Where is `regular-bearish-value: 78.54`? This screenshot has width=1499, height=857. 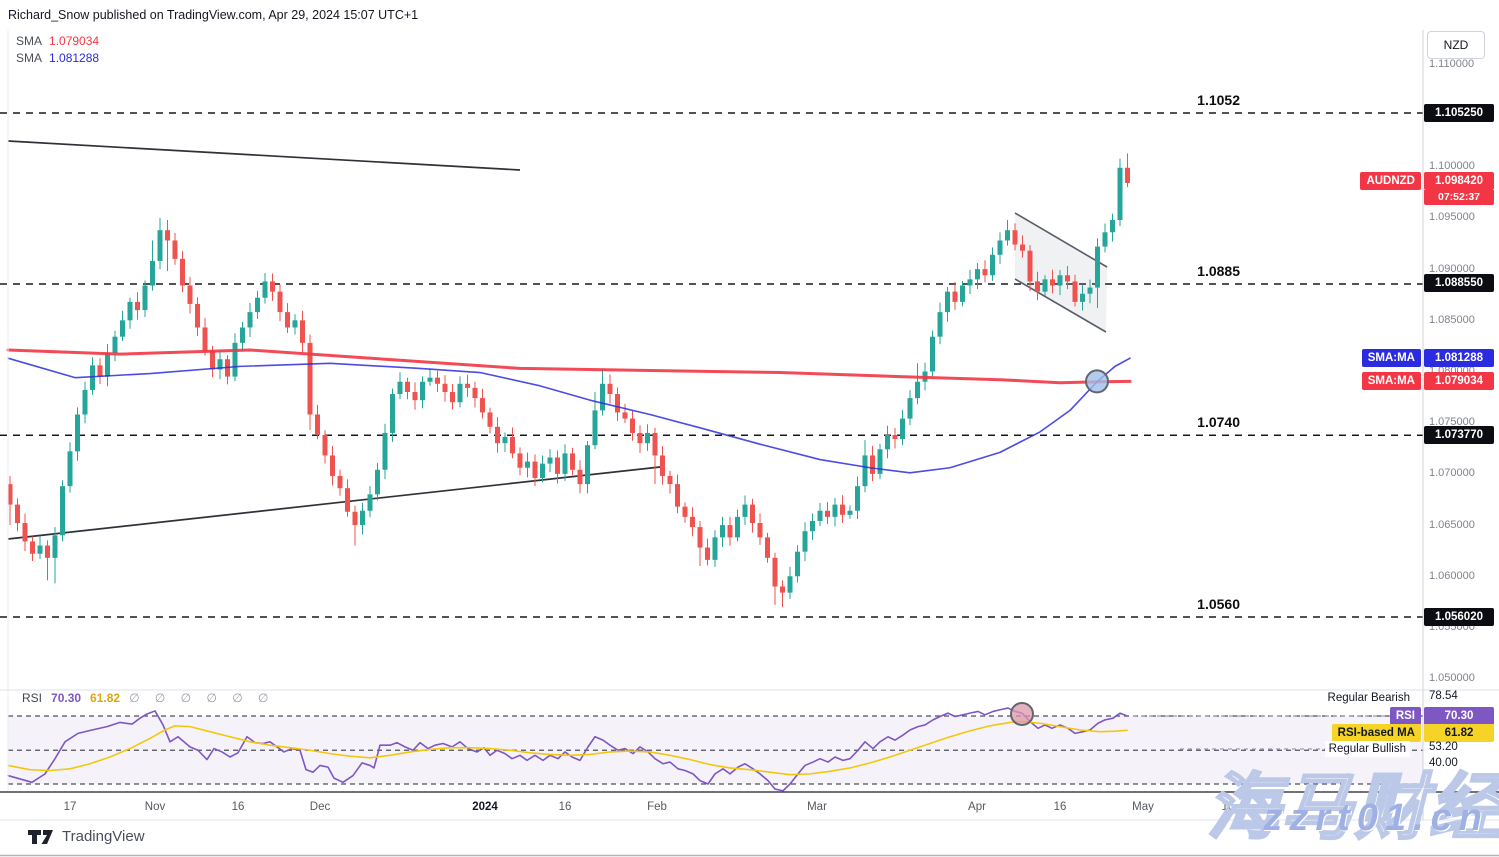
regular-bearish-value: 78.54 is located at coordinates (1443, 696).